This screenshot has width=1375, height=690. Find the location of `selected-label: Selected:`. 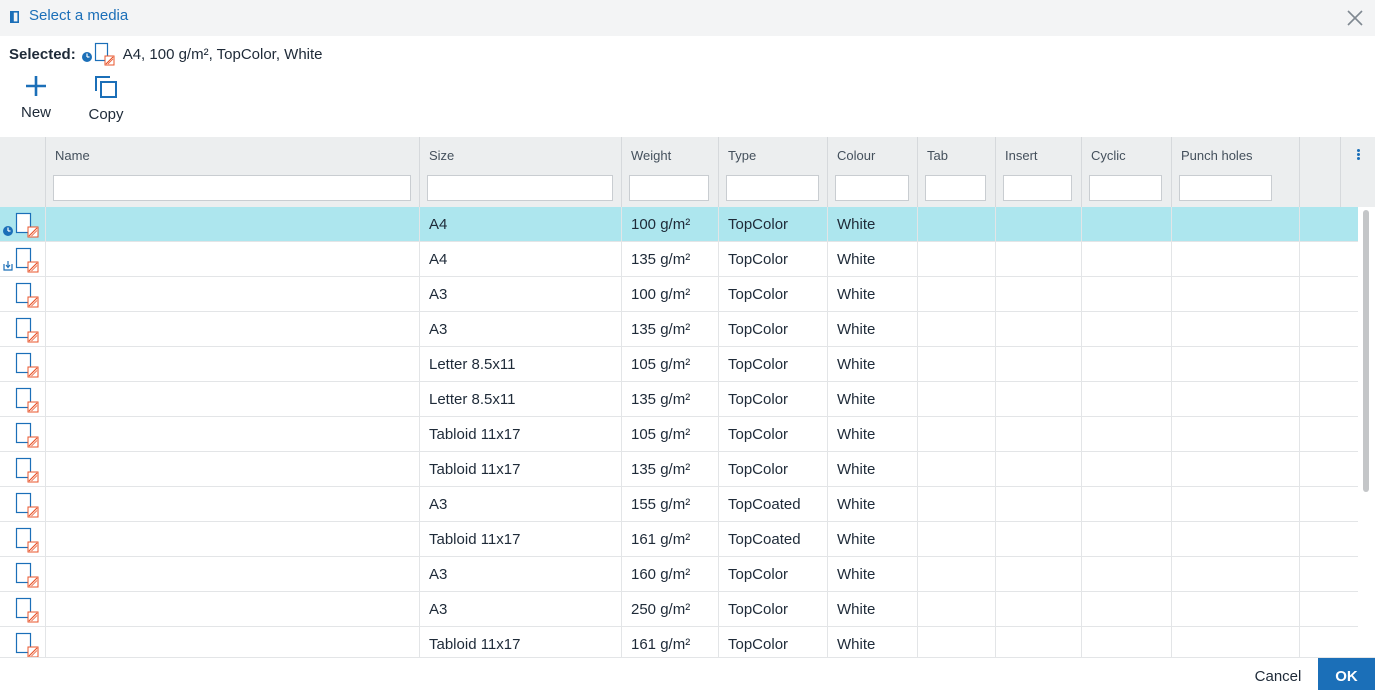

selected-label: Selected: is located at coordinates (42, 54).